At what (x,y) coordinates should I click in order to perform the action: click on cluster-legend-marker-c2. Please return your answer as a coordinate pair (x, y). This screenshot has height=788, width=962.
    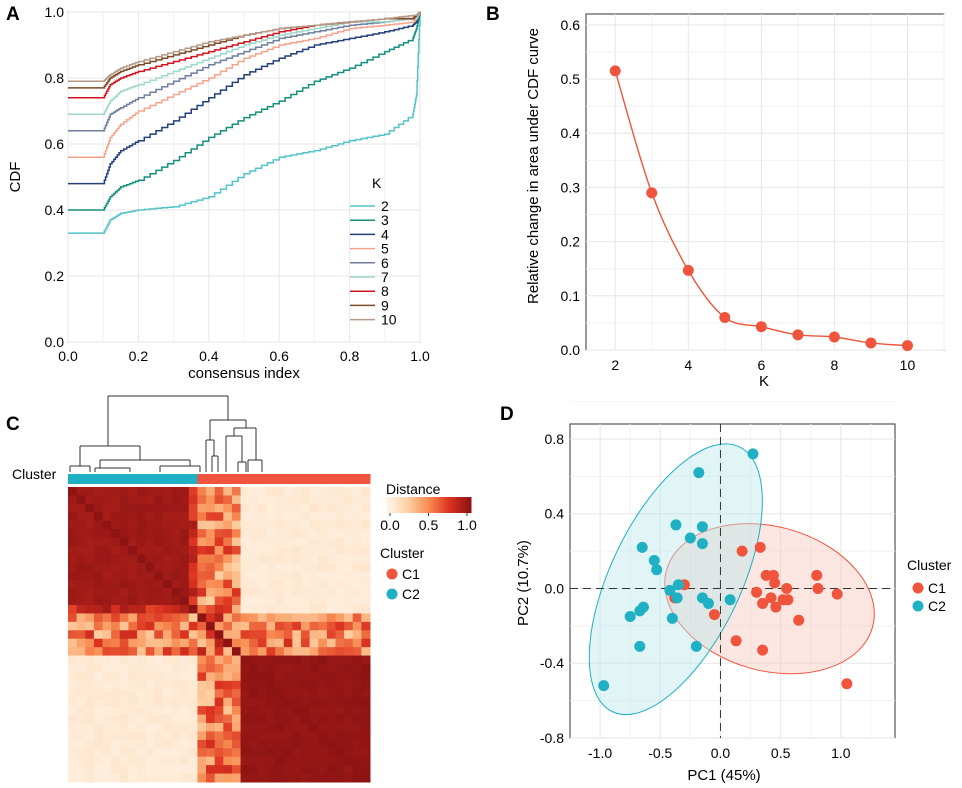
    Looking at the image, I should click on (392, 594).